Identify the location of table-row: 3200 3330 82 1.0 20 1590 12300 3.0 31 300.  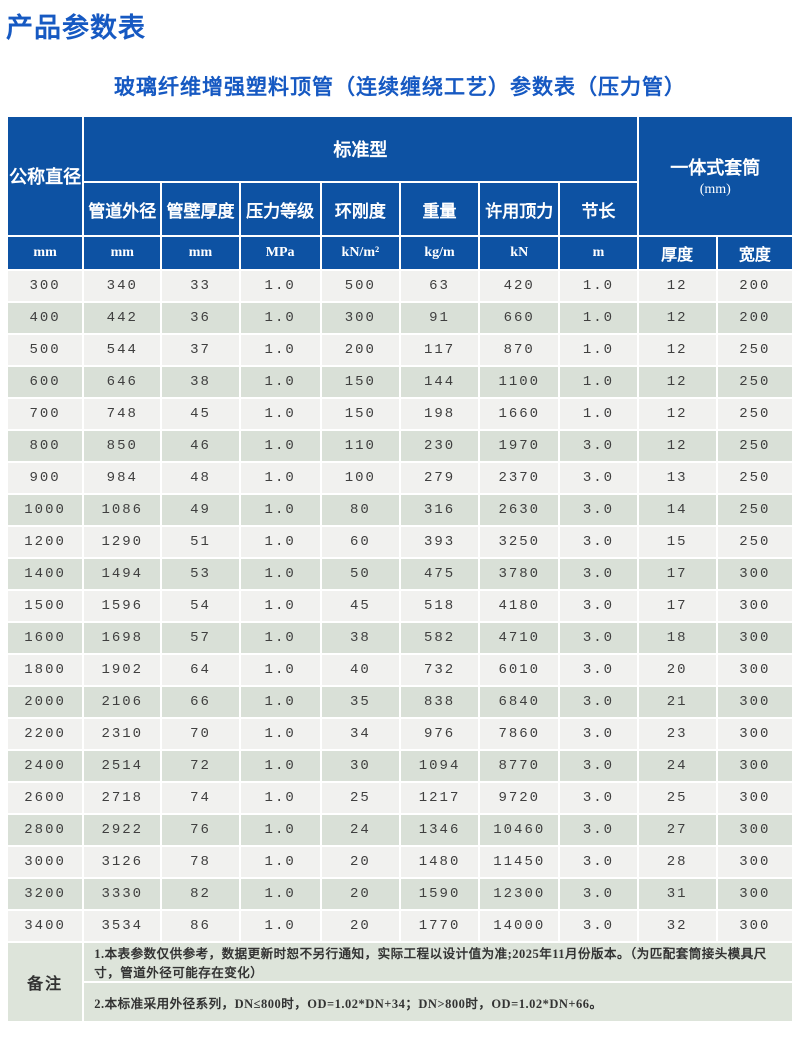
(400, 894).